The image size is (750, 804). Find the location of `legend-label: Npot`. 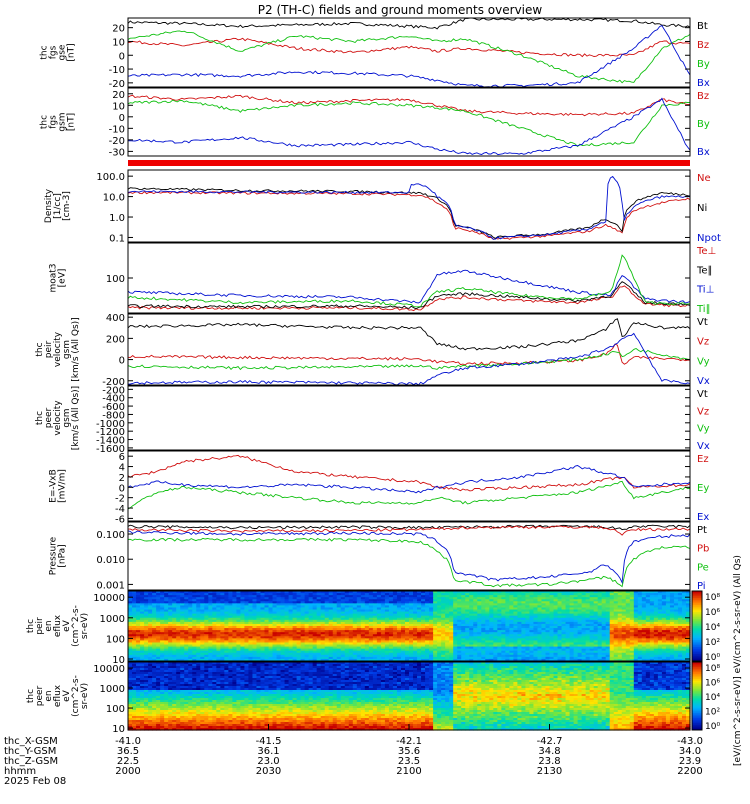

legend-label: Npot is located at coordinates (709, 238).